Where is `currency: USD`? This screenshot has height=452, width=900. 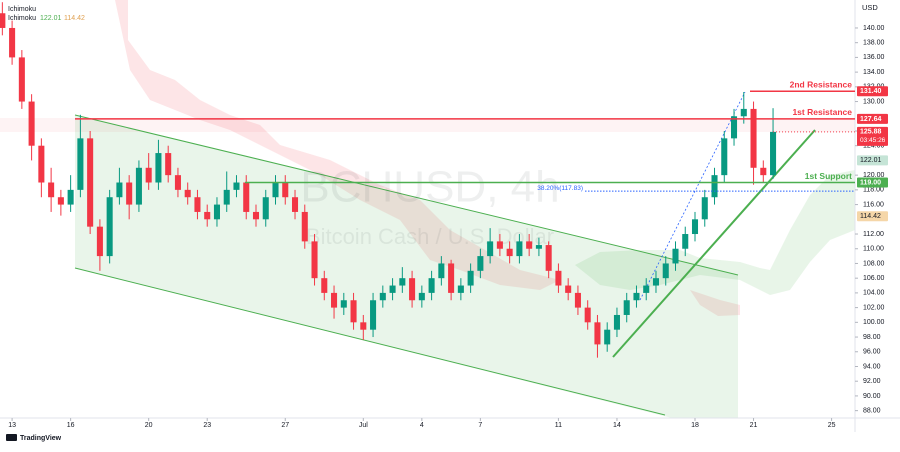
currency: USD is located at coordinates (870, 7).